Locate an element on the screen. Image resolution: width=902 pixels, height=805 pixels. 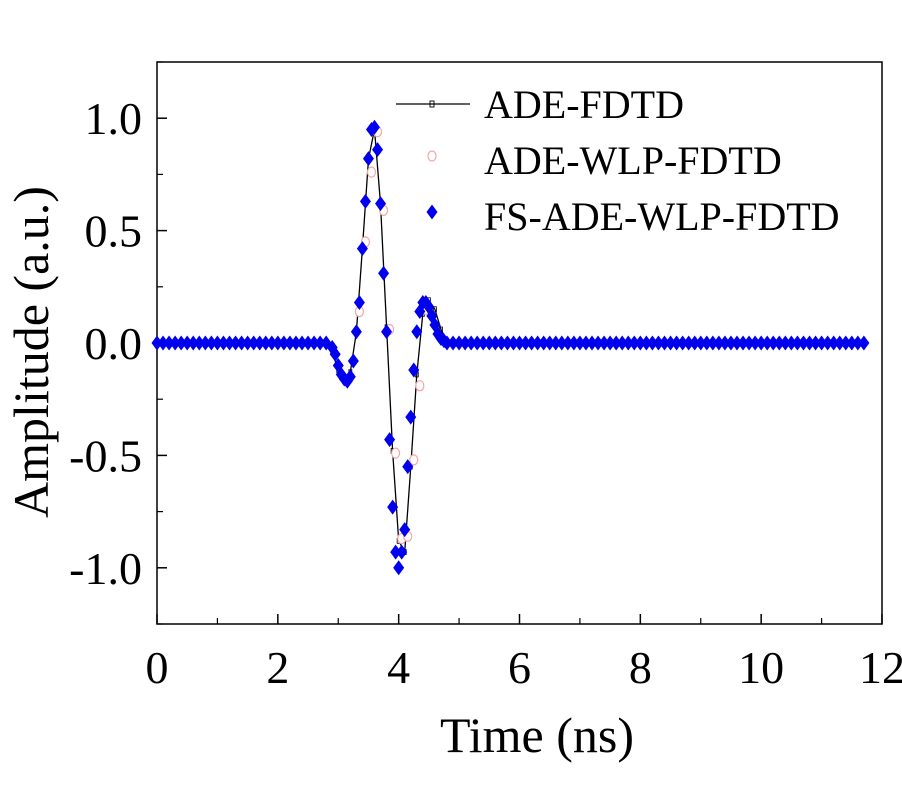
x-tick-label: 4 is located at coordinates (398, 667).